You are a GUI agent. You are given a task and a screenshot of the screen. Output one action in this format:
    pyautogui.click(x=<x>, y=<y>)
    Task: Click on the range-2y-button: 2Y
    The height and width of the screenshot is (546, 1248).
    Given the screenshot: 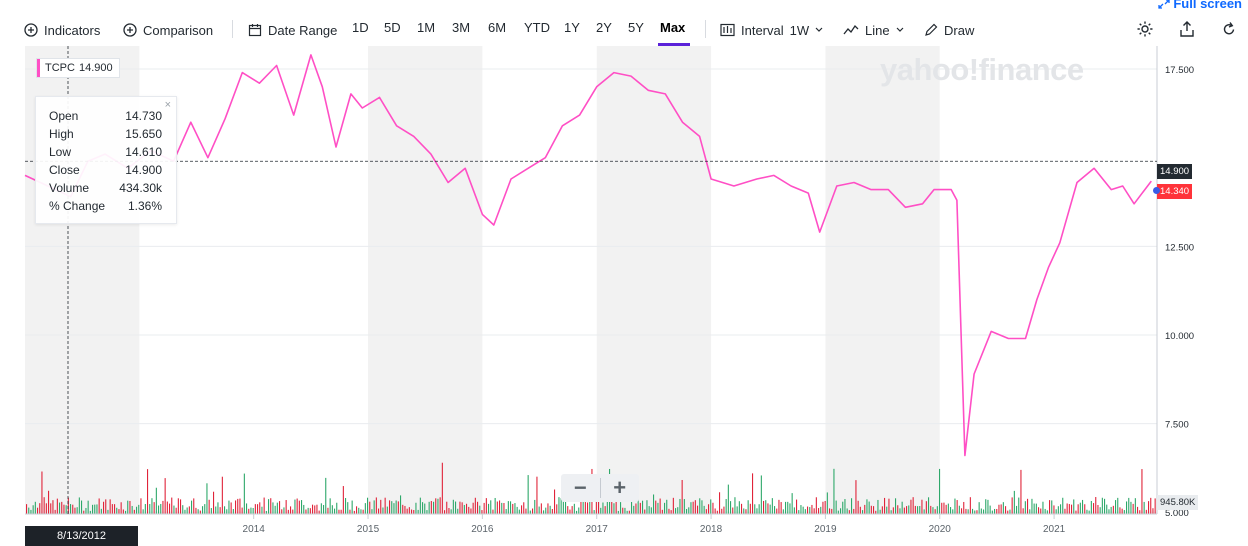 What is the action you would take?
    pyautogui.click(x=604, y=27)
    